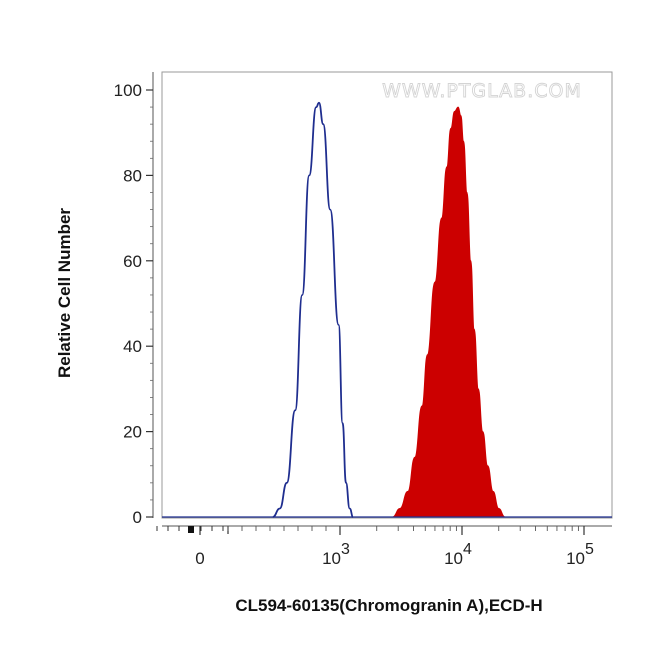  Describe the element at coordinates (458, 554) in the screenshot. I see `x-tick-label: 10⁴` at that location.